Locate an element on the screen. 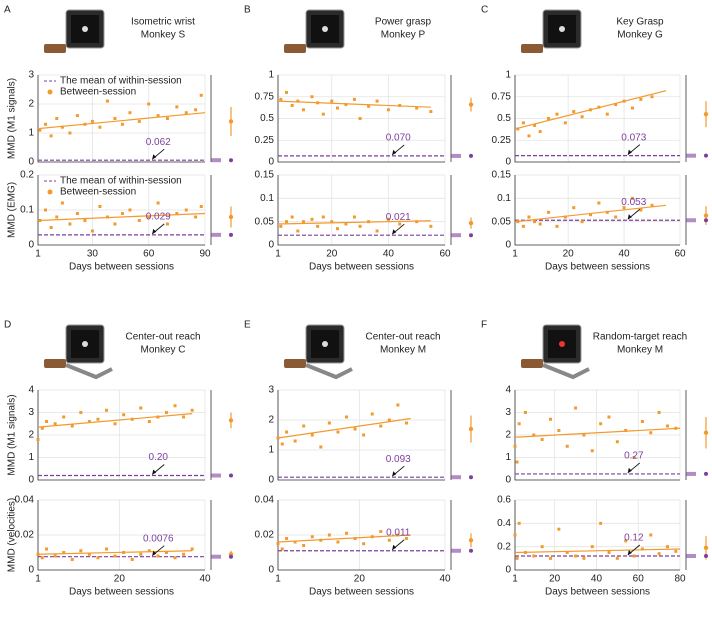 The width and height of the screenshot is (712, 628). within-annotation: 0.0076 is located at coordinates (158, 538).